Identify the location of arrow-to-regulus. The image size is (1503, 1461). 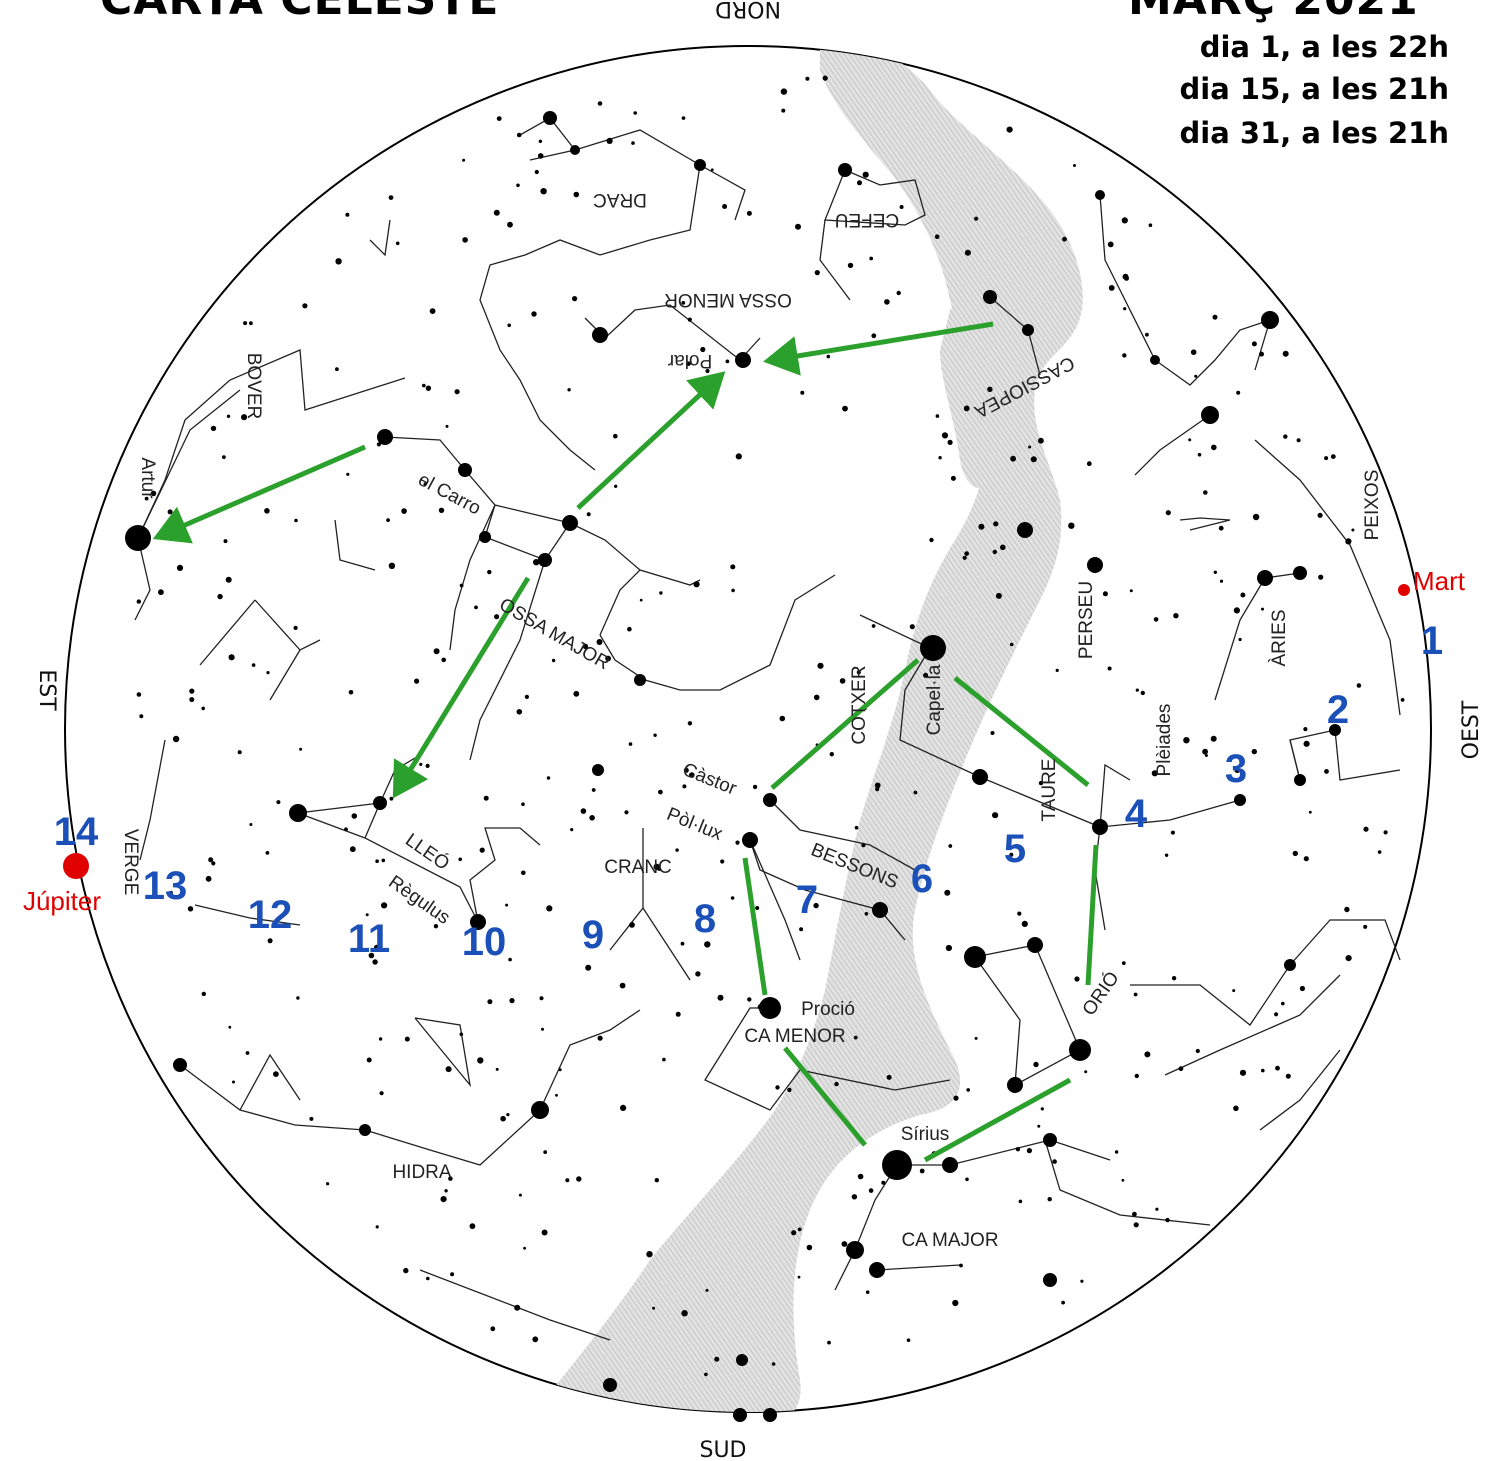
(461, 687).